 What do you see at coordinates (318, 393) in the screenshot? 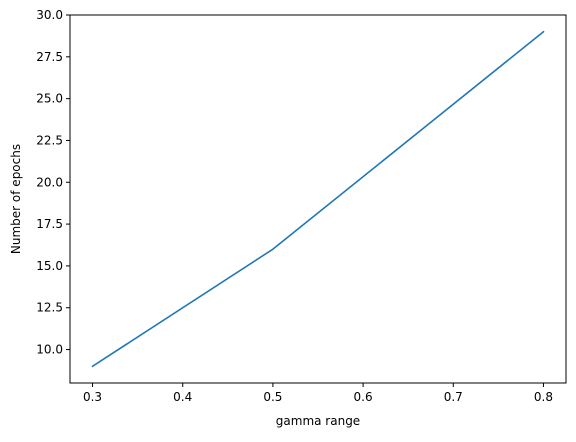
I see `x-axis-ticks: 0.3 0.4 0.5 0.6 0.7 0.8` at bounding box center [318, 393].